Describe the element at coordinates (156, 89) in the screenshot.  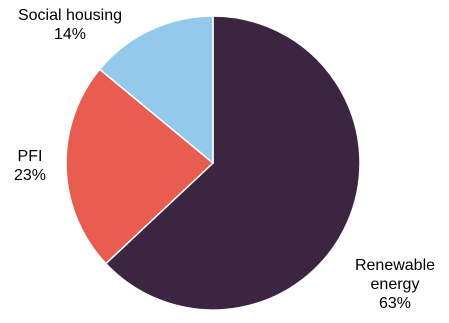
I see `pie-slice-social-housing` at that location.